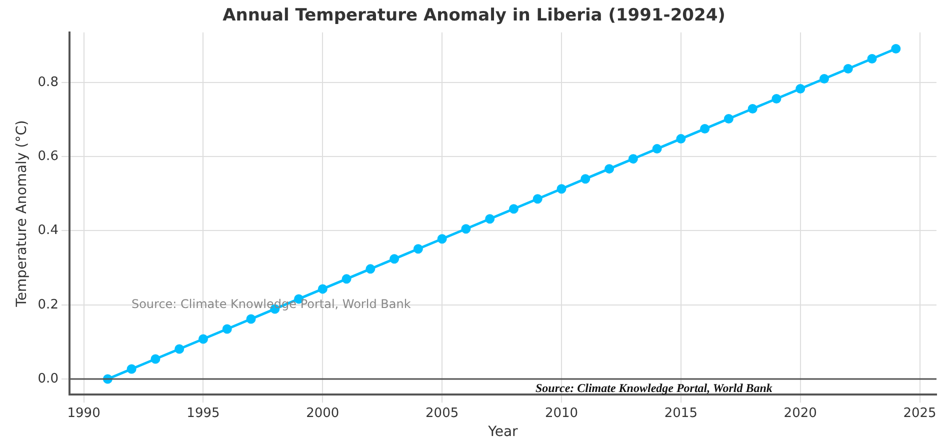  Describe the element at coordinates (323, 413) in the screenshot. I see `x-tick-label: 2000` at that location.